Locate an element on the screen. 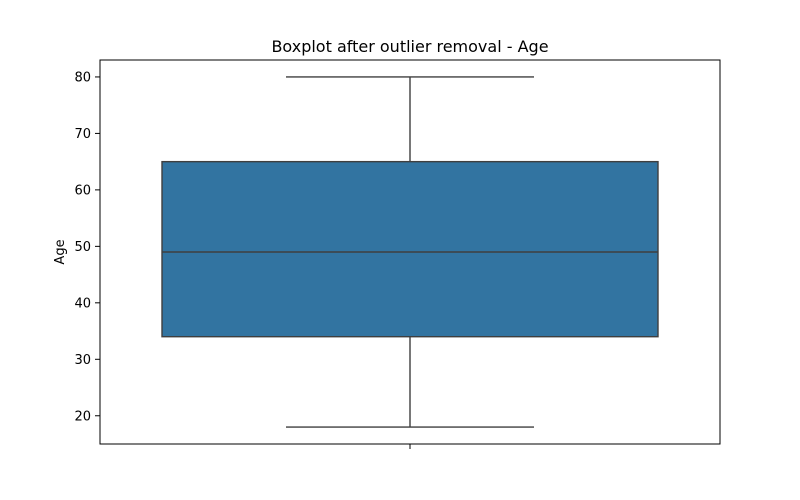 This screenshot has width=800, height=500. chart-title: Boxplot after outlier removal - Age is located at coordinates (409, 46).